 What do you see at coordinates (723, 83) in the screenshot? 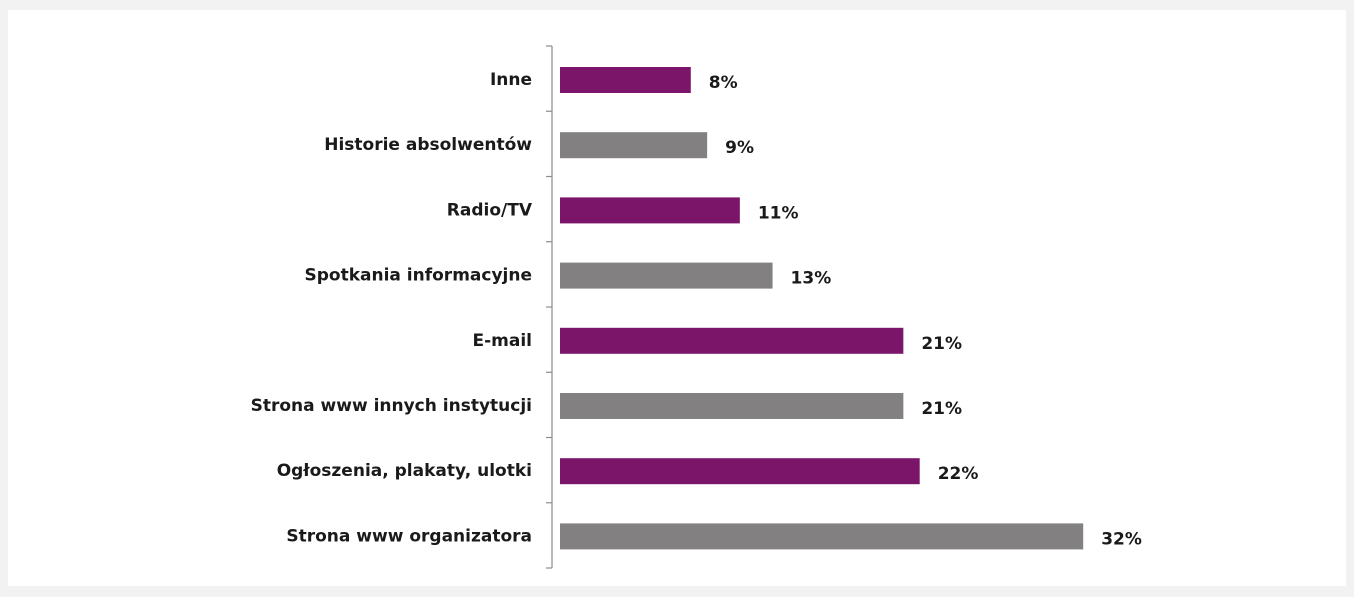
I see `value-label: 8%` at bounding box center [723, 83].